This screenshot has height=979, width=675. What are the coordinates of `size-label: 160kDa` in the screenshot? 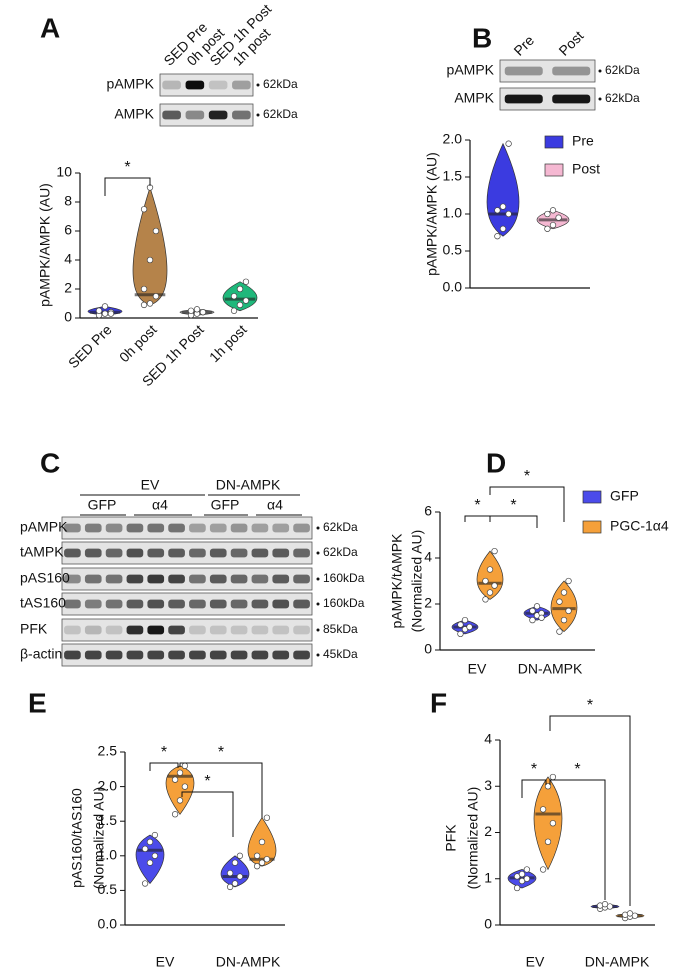 It's located at (344, 578).